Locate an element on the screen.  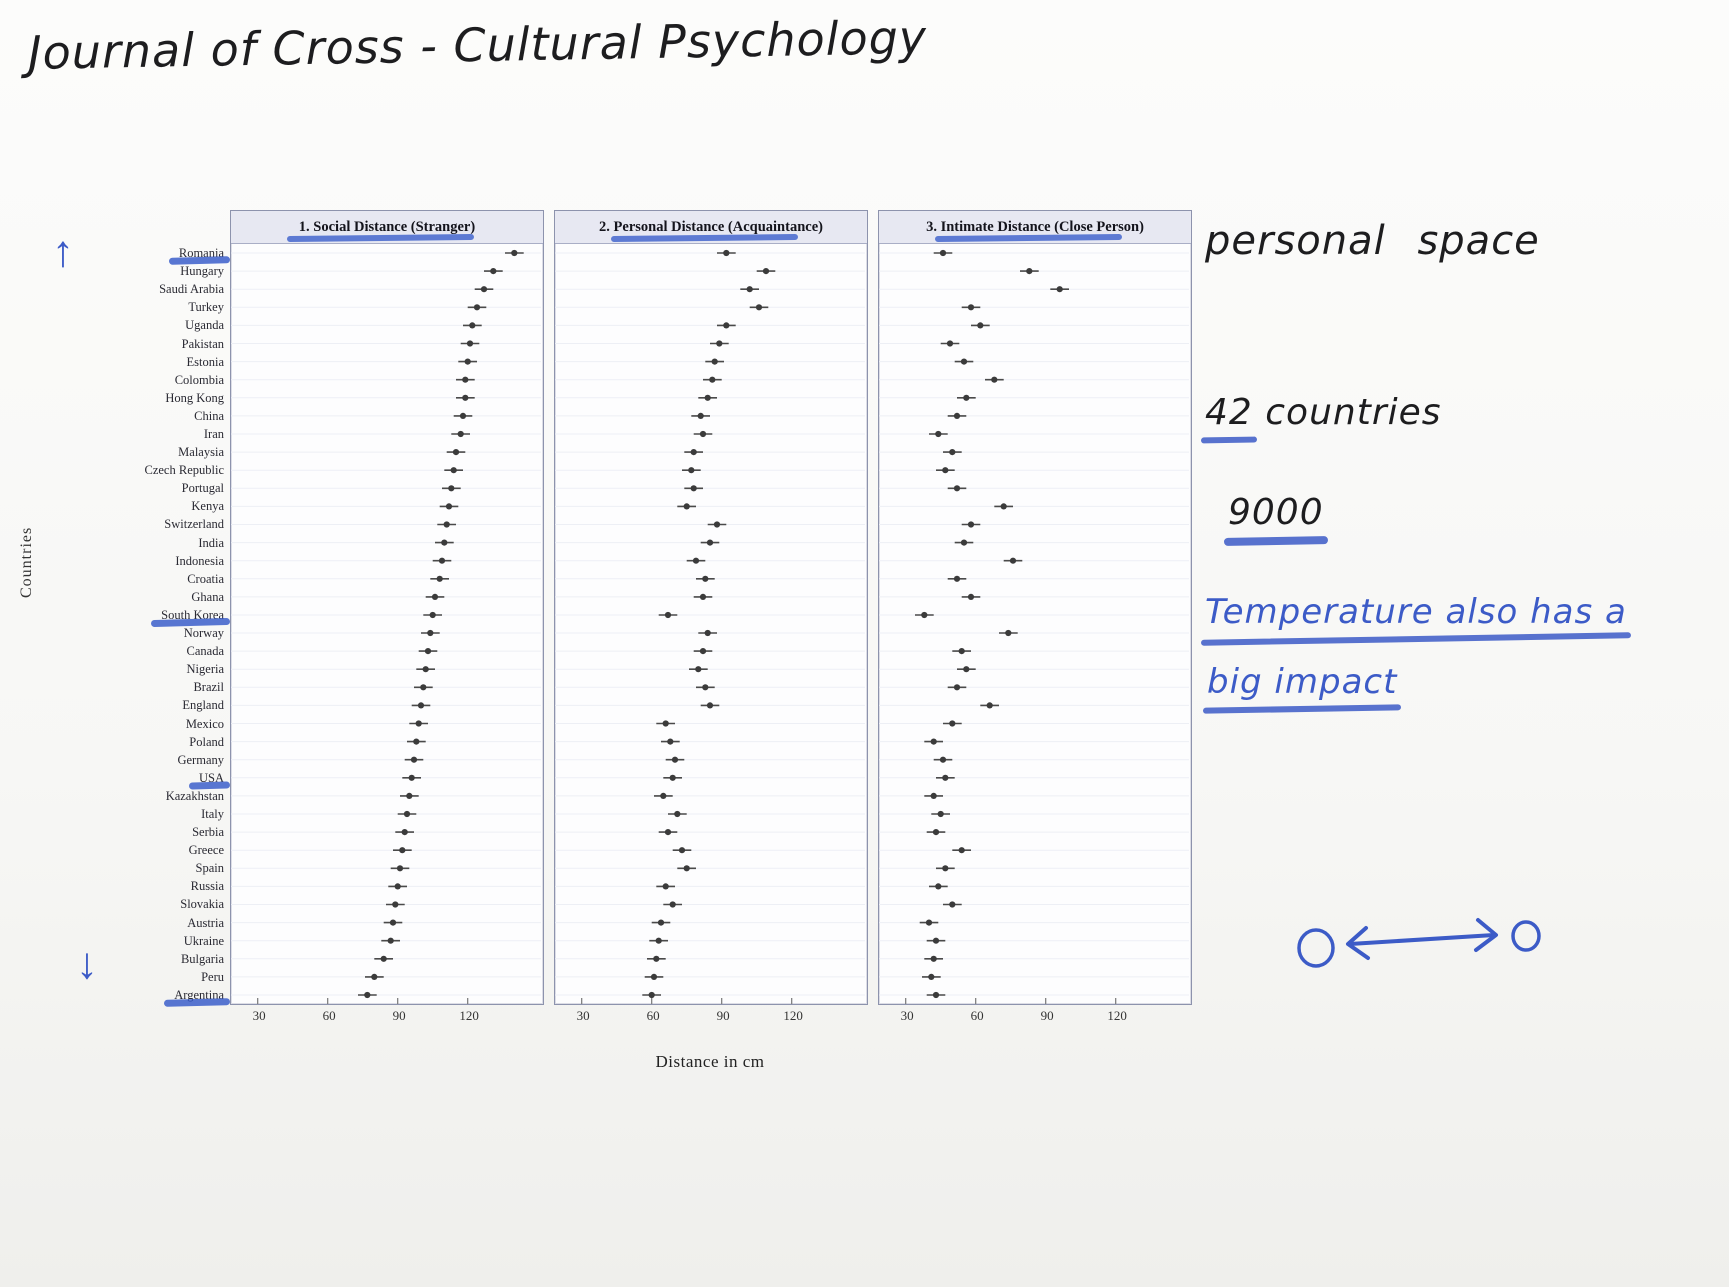
country-label: Germany is located at coordinates (200, 759).